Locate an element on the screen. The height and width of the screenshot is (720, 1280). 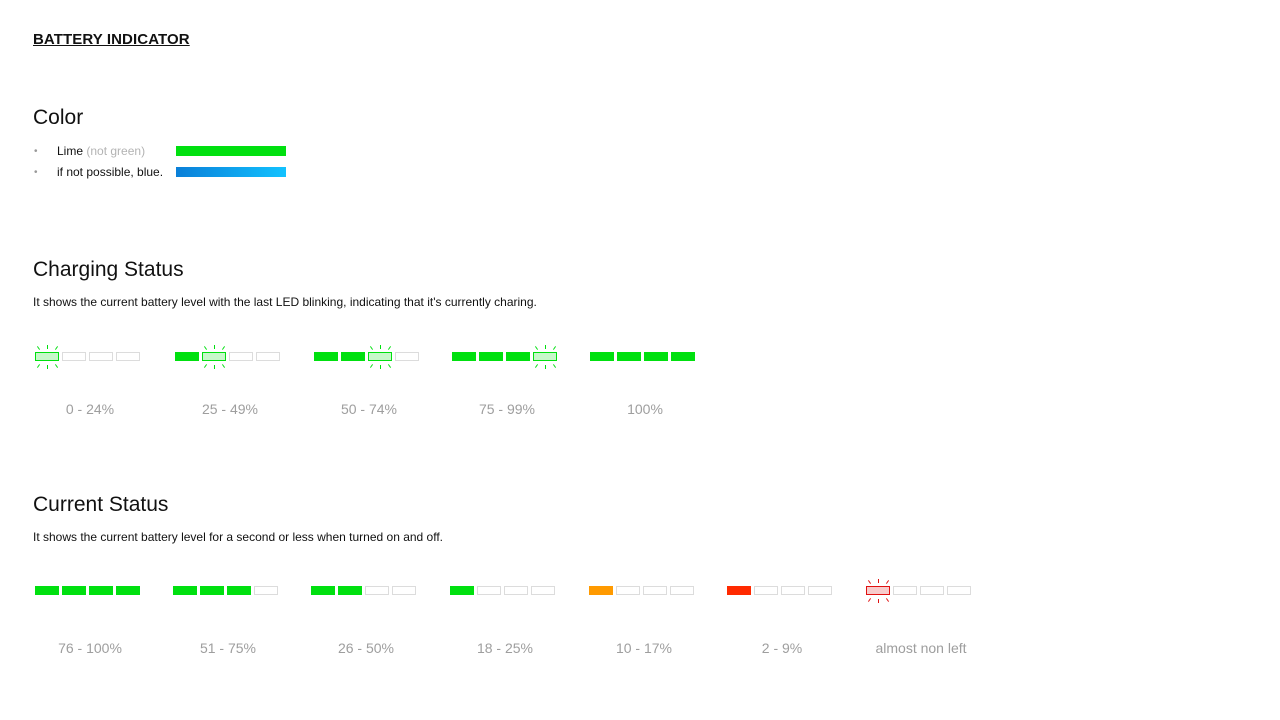
color-item-text: Lime (not green) is located at coordinates (116, 151).